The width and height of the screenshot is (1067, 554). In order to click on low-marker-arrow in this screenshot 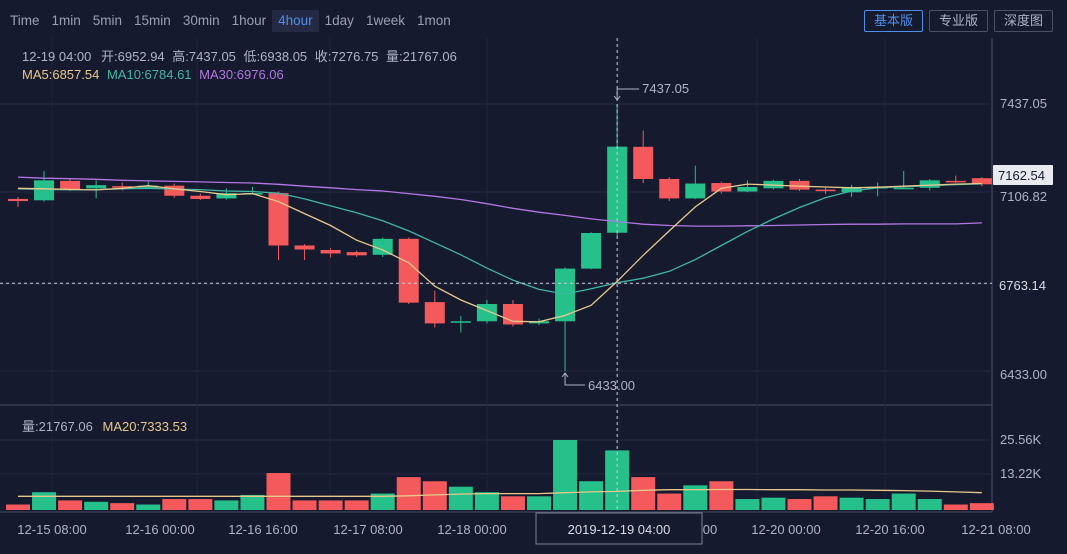, I will do `click(565, 375)`.